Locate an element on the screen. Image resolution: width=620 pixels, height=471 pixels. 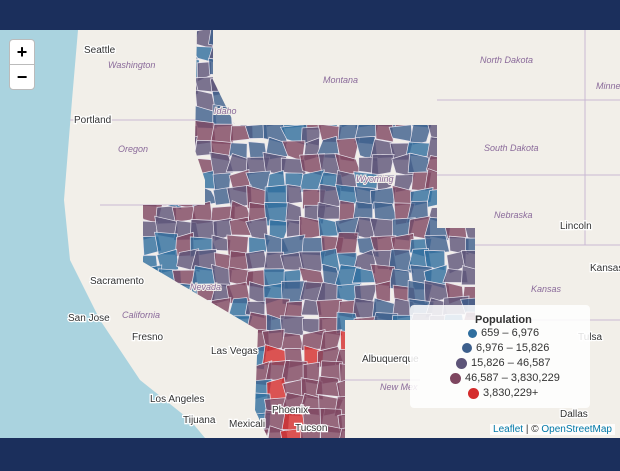
city-label: Lincoln is located at coordinates (576, 226).